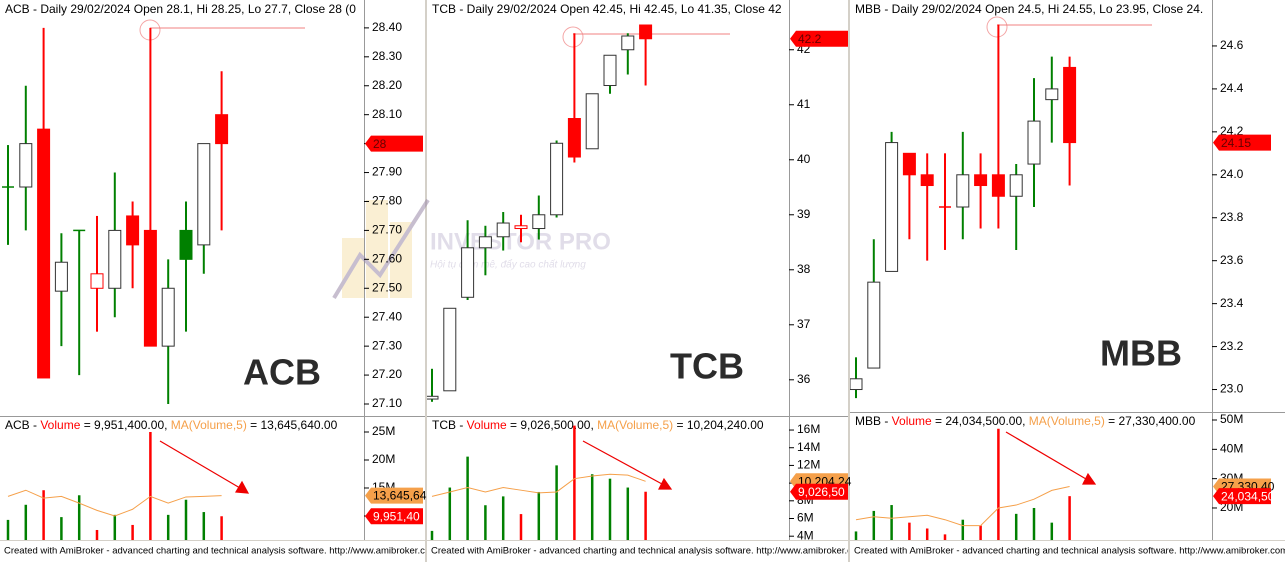  What do you see at coordinates (387, 201) in the screenshot?
I see `y-tick-label: 27.80` at bounding box center [387, 201].